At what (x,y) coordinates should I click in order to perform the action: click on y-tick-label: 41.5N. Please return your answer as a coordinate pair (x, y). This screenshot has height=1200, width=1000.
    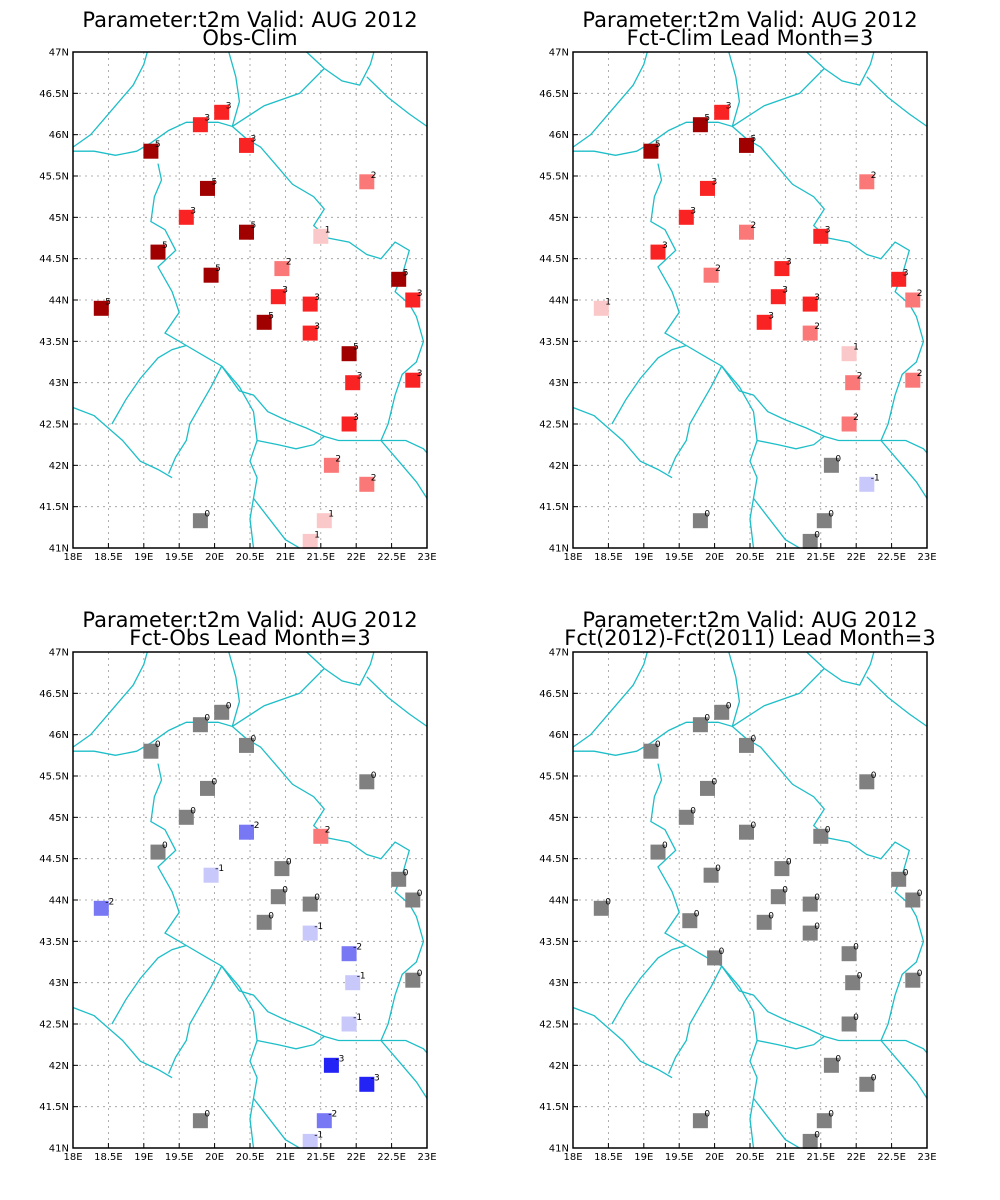
    Looking at the image, I should click on (54, 507).